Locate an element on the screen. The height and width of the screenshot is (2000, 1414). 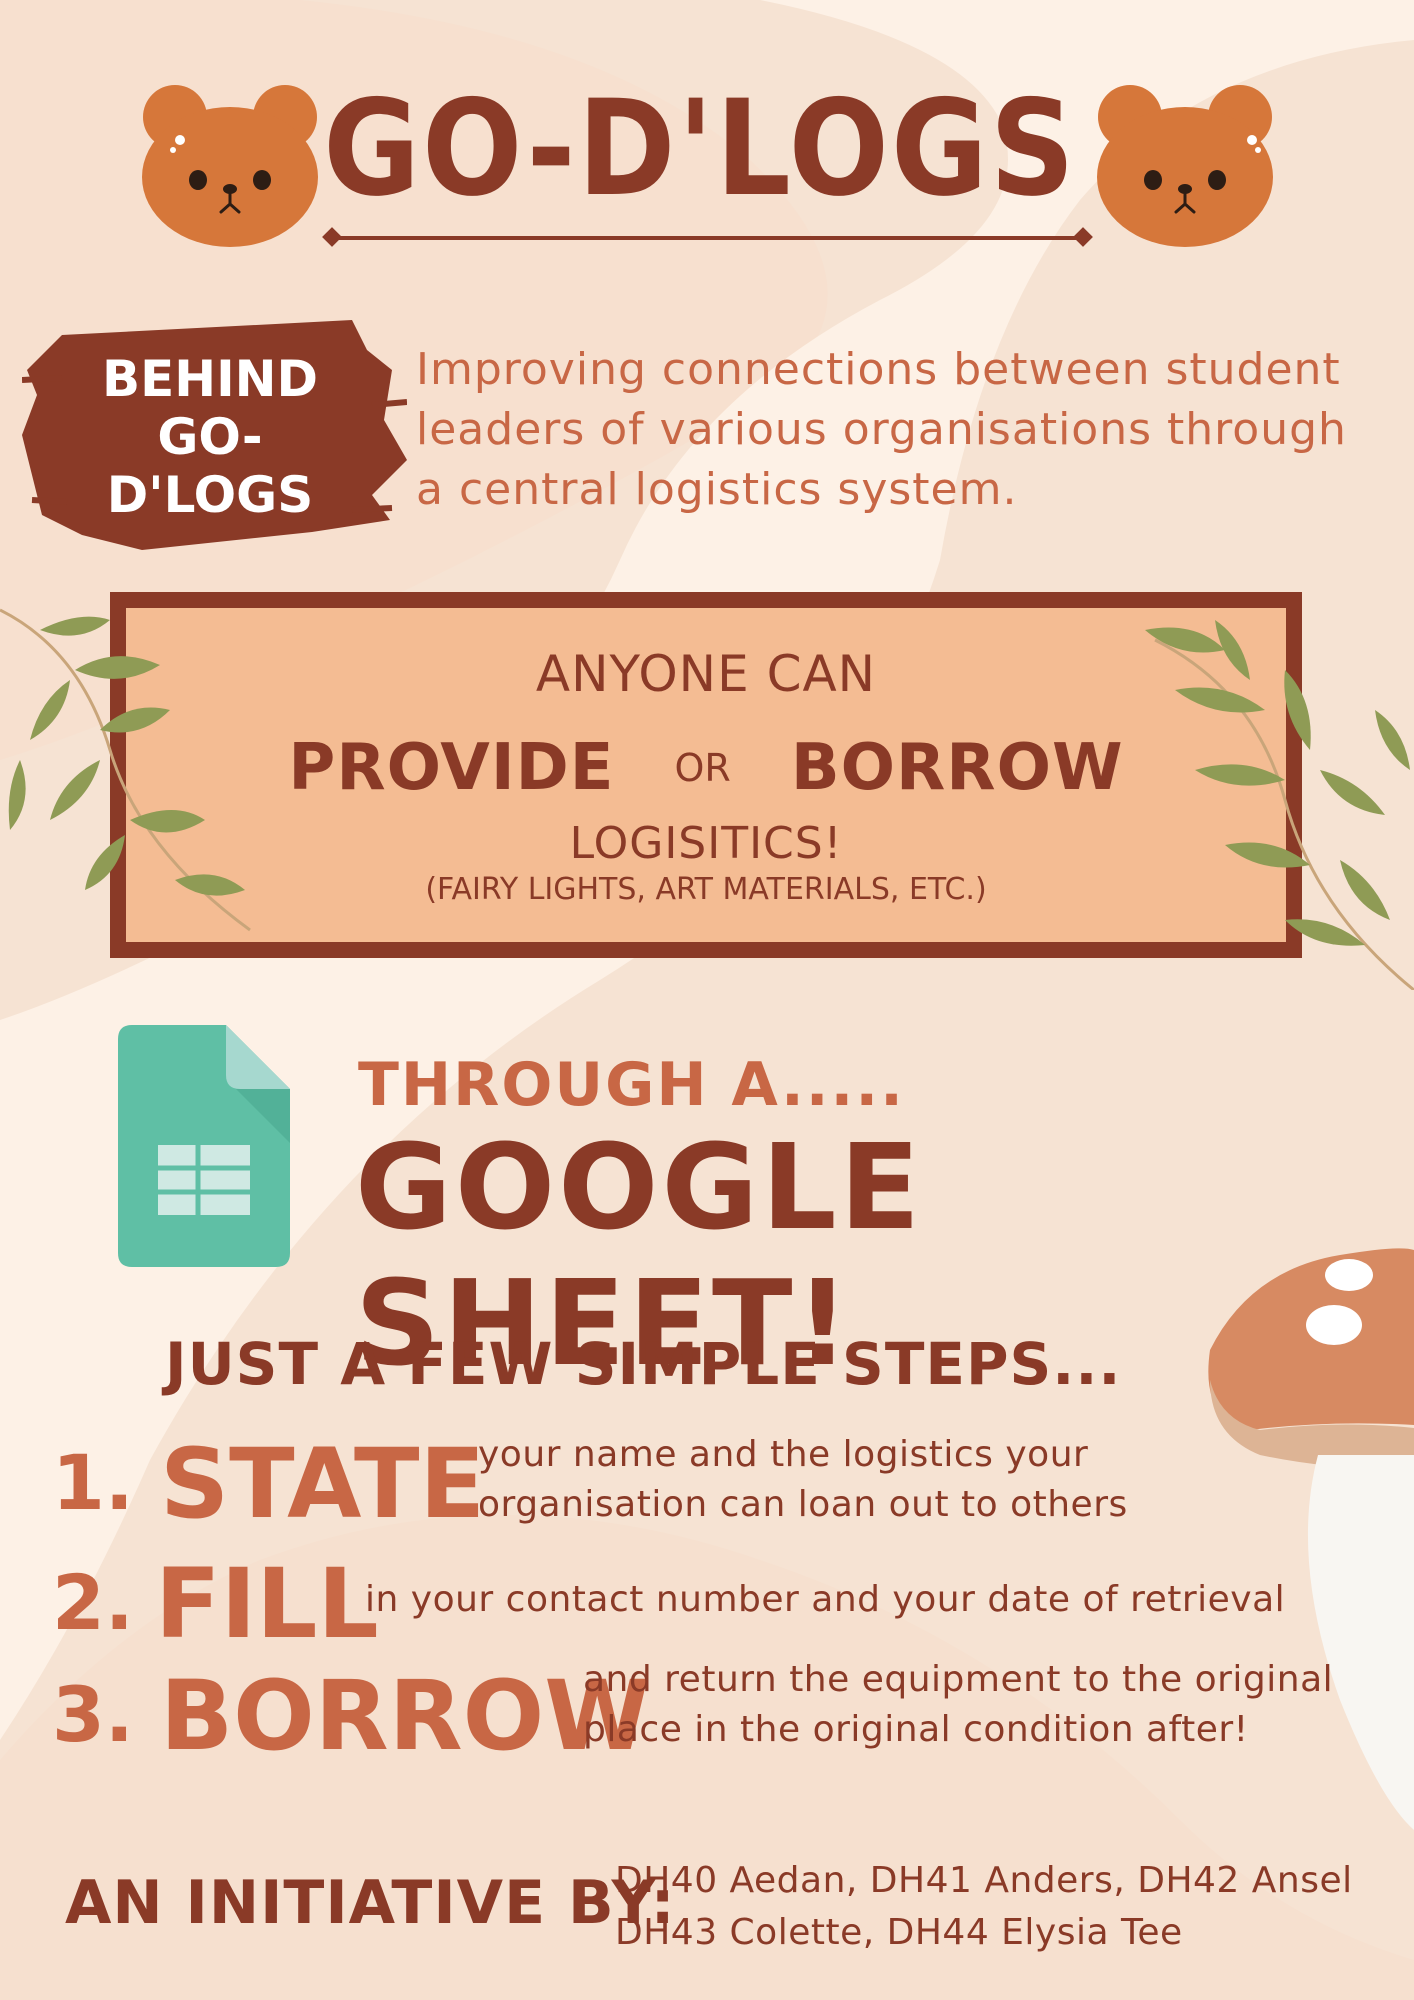
step-keyword: FILL is located at coordinates (267, 1604).